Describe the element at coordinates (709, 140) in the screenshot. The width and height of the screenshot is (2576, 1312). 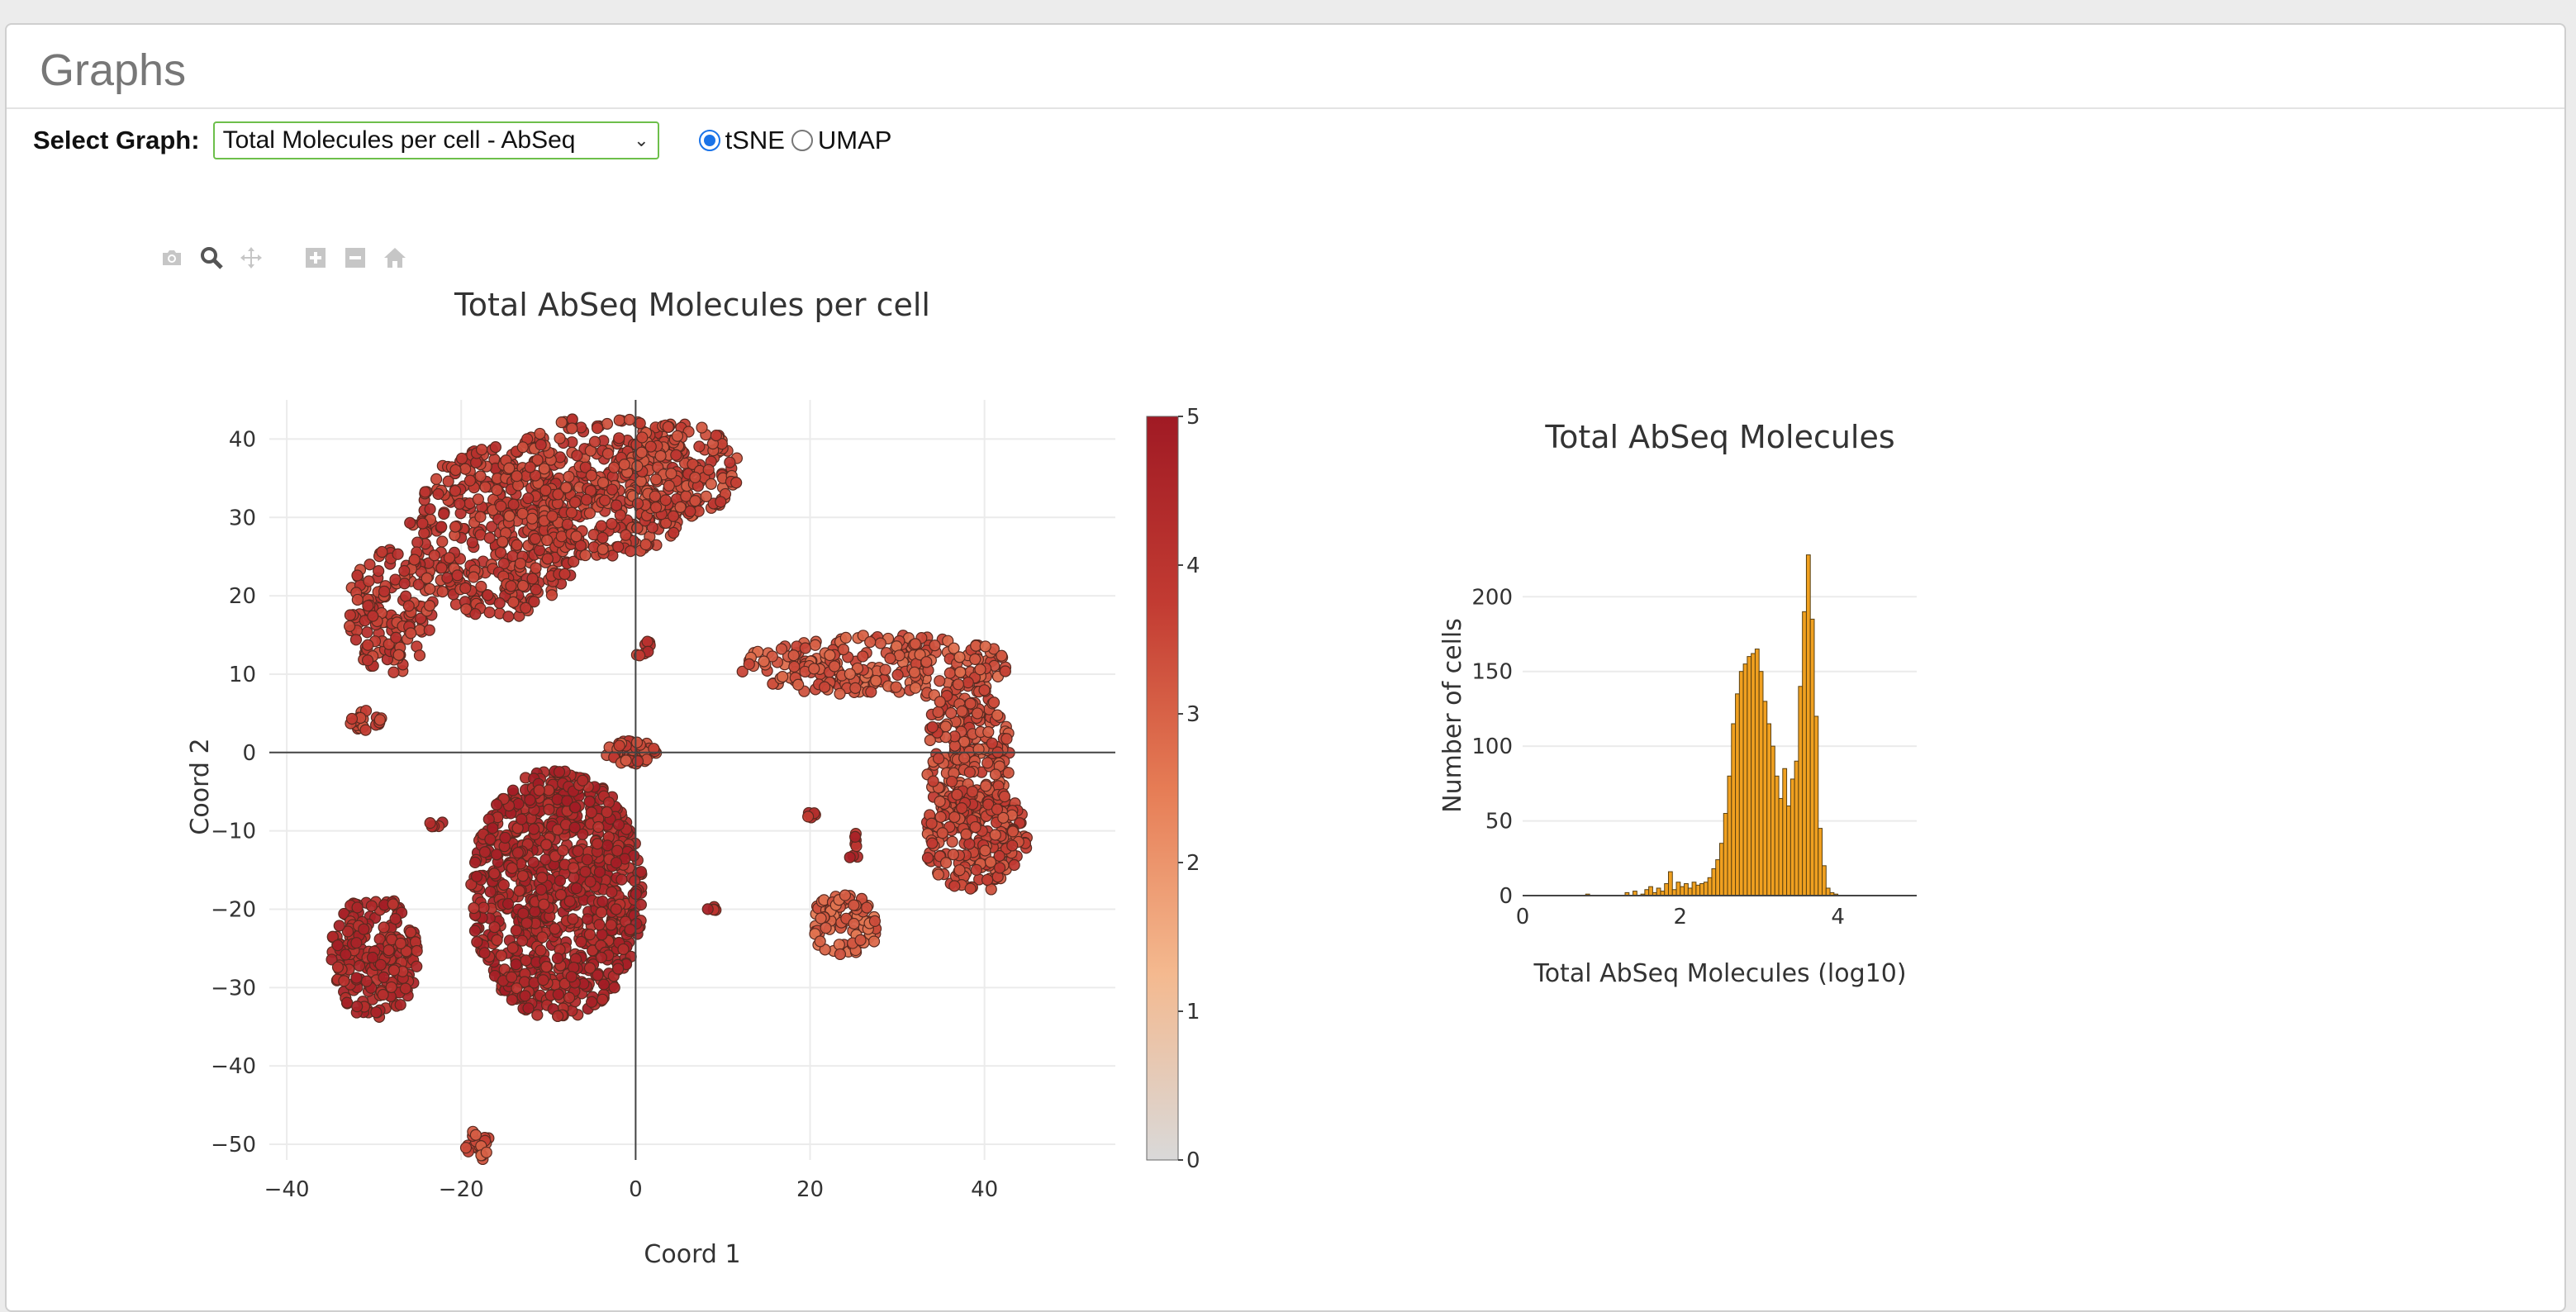
I see `tsne-radio` at that location.